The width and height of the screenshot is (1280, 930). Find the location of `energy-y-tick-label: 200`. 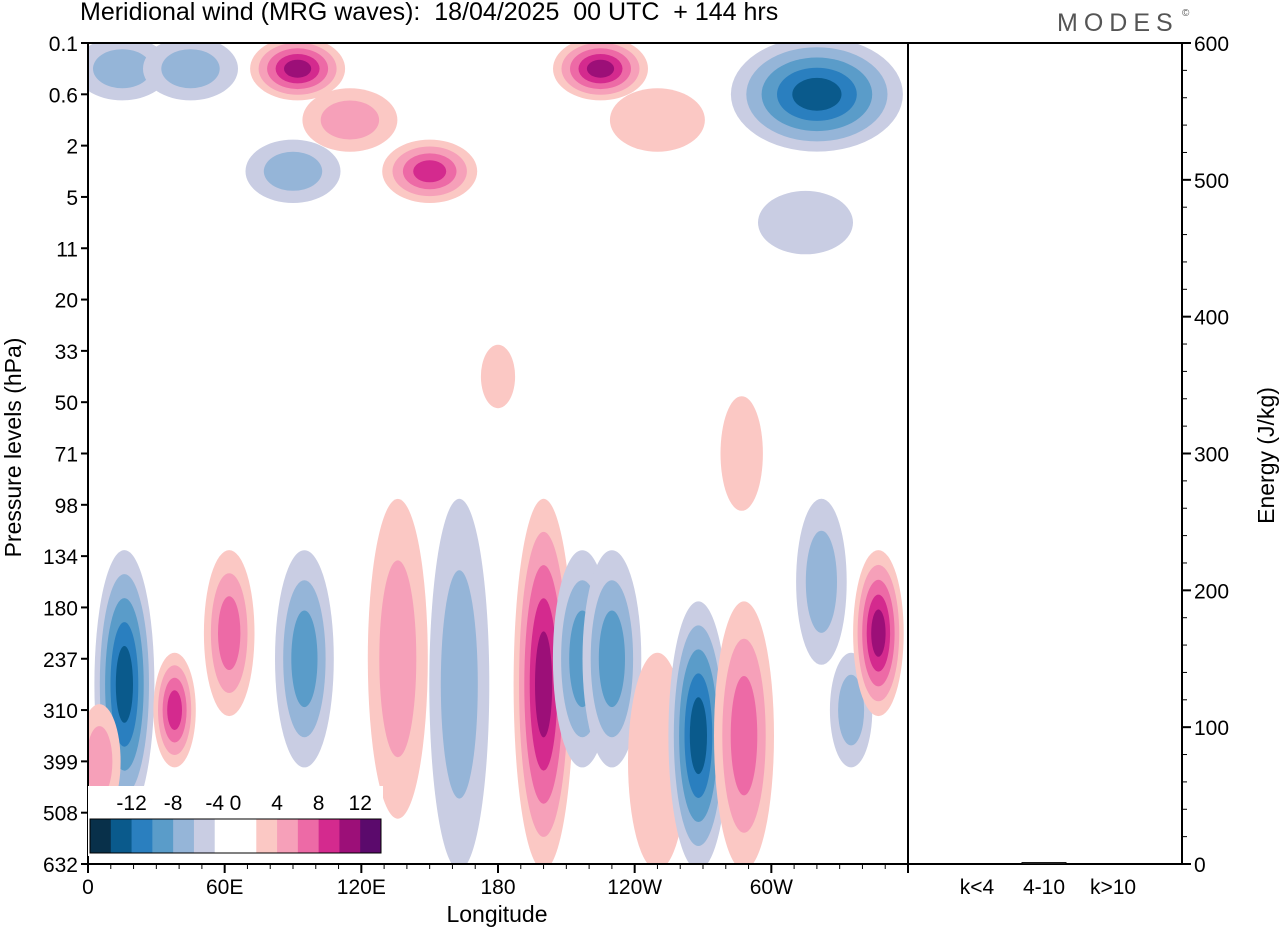

energy-y-tick-label: 200 is located at coordinates (1211, 591).